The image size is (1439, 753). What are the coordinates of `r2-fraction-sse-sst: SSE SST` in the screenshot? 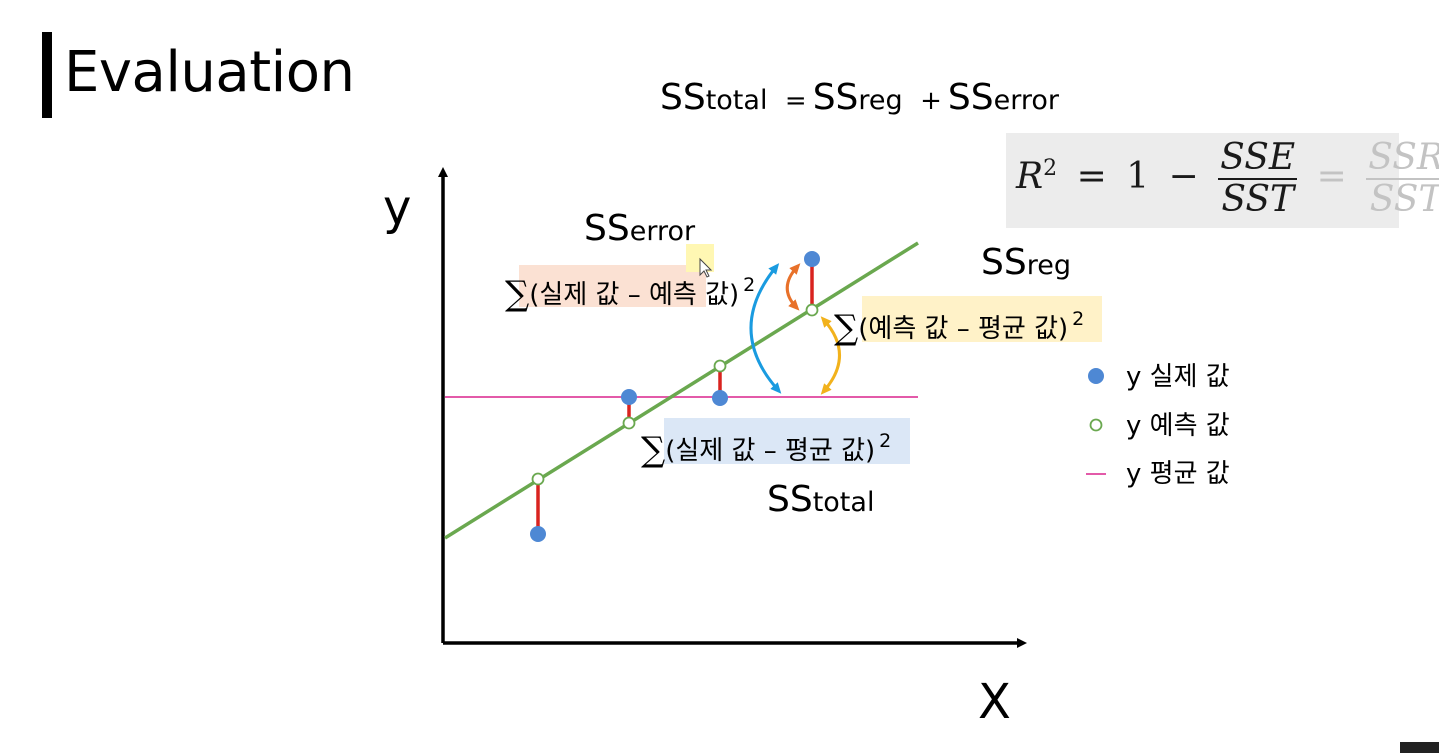 It's located at (1258, 178).